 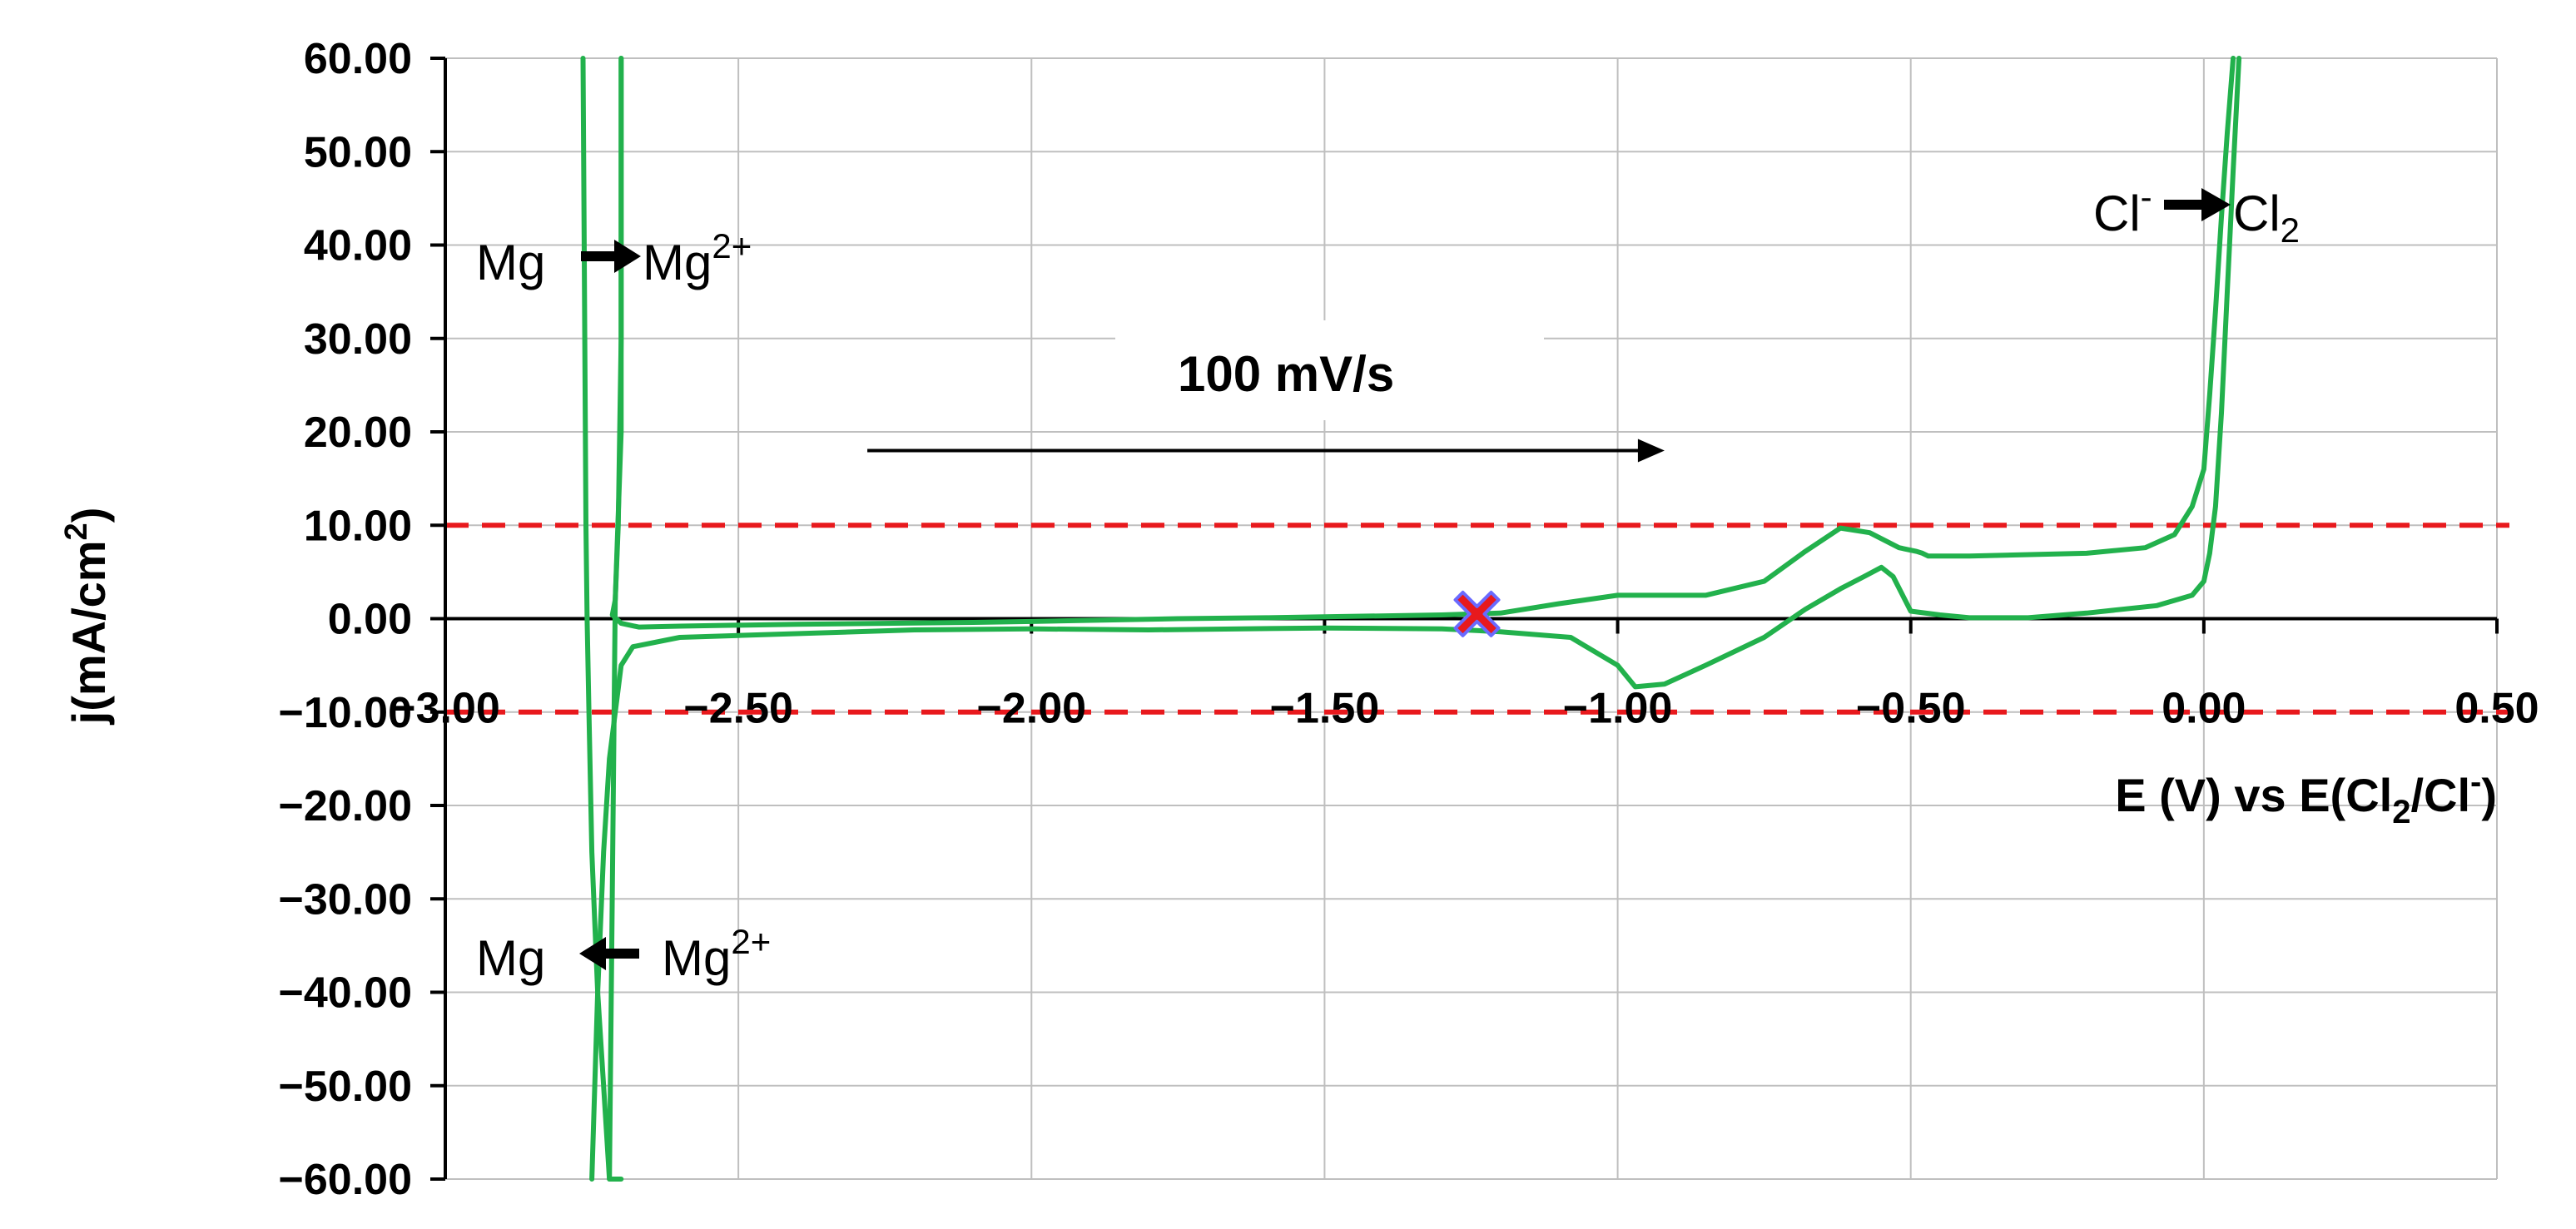 I want to click on x-axis-title-base: E (V) vs E(Cl, so click(x=2253, y=795).